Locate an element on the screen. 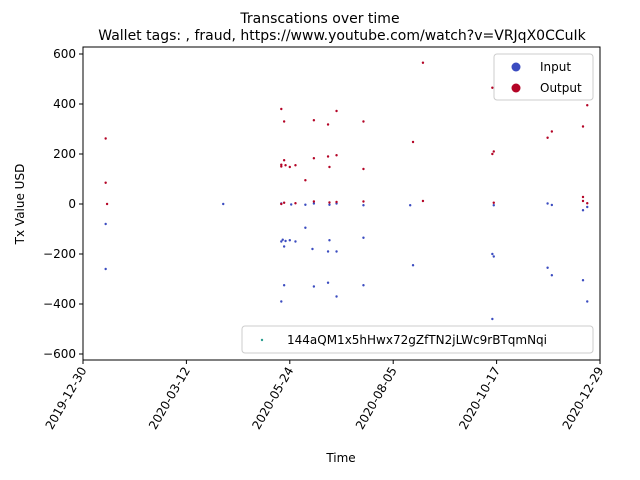  wallet-legend-label: 144aQM1x5hHwx72gZfTN2jLWc9rBTqmNqi is located at coordinates (417, 340).